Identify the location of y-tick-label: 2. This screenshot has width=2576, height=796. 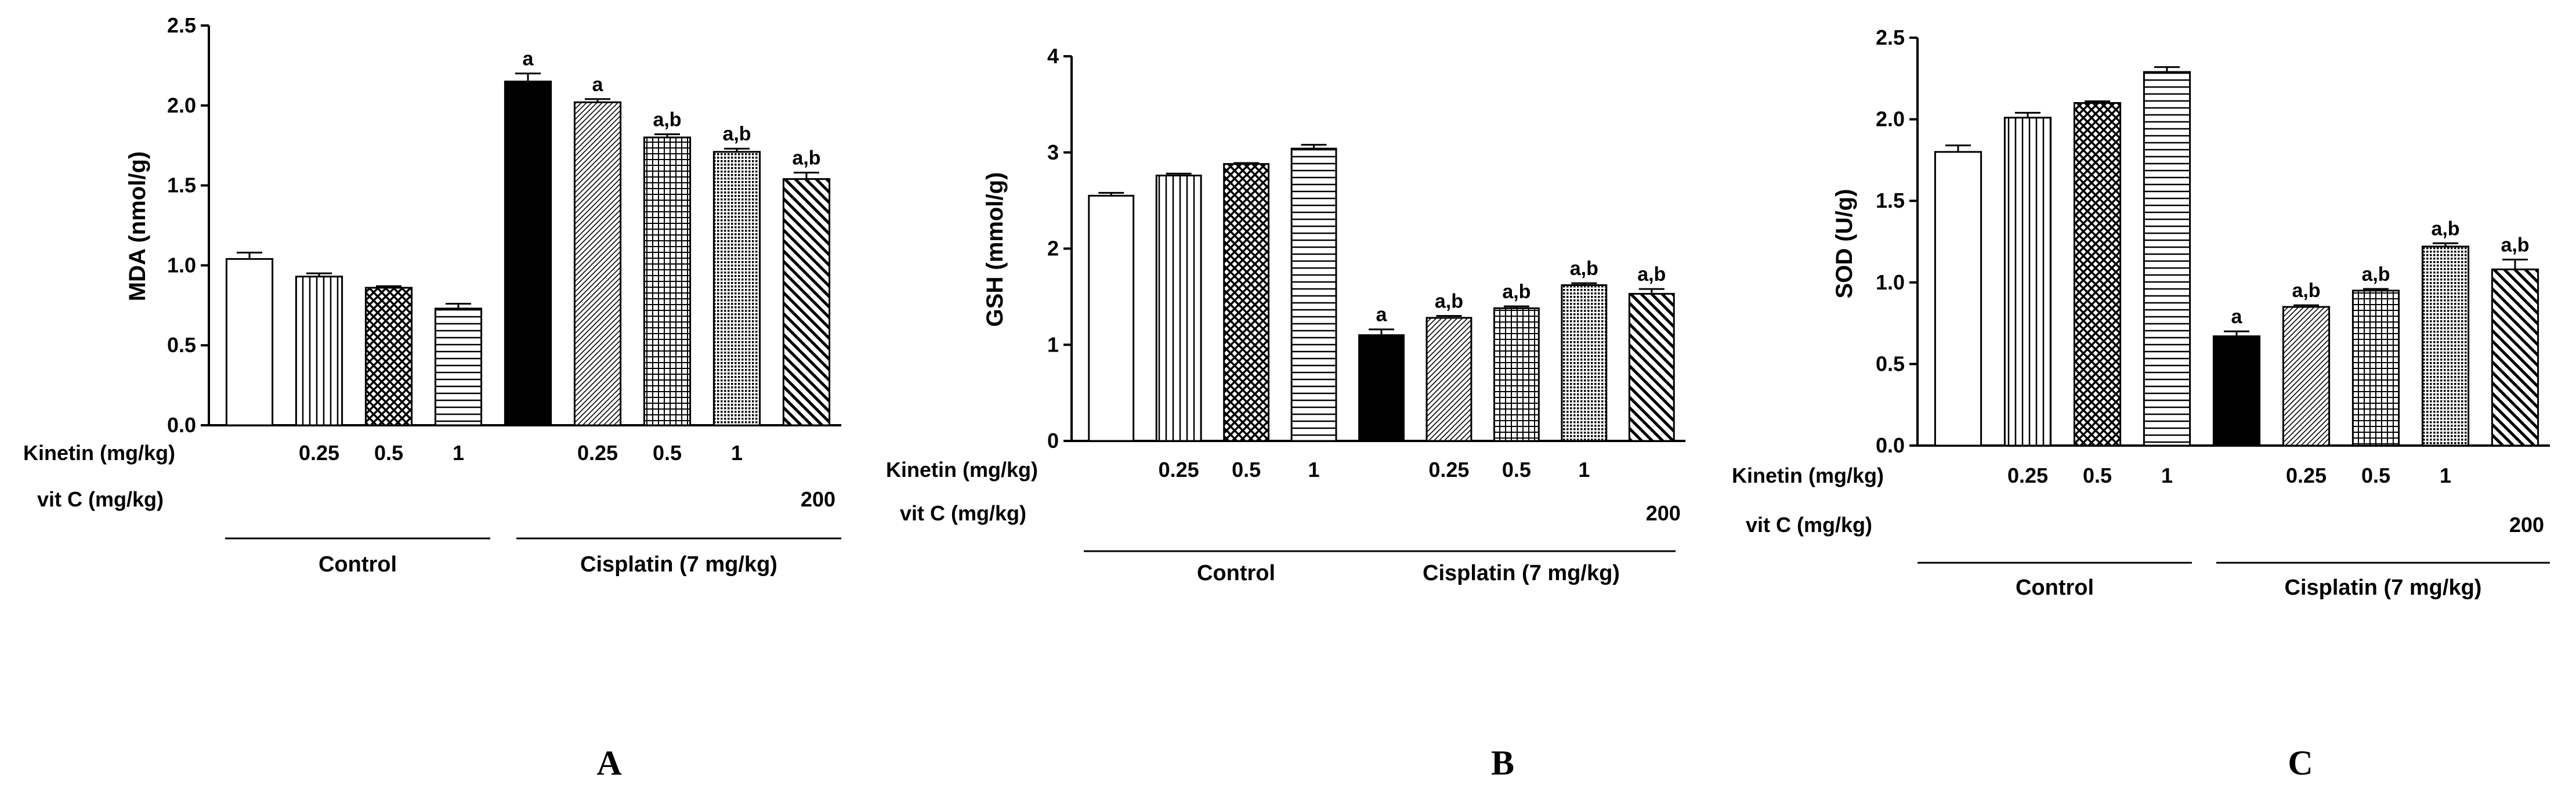
(1053, 249).